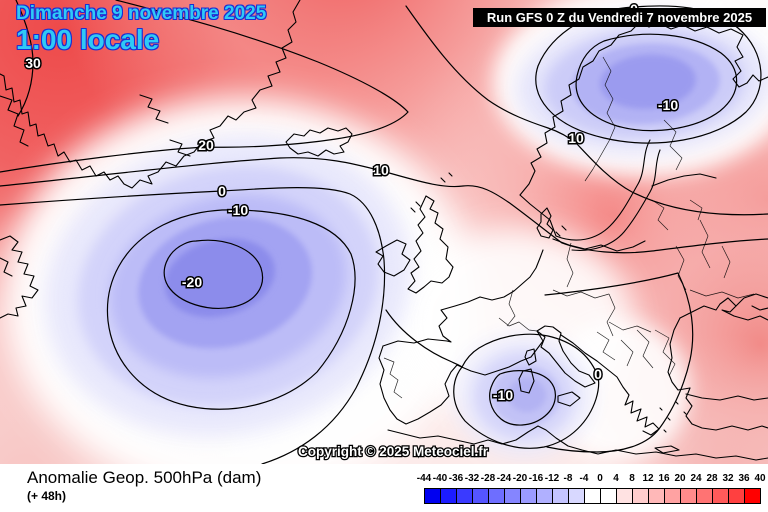 The image size is (768, 512). What do you see at coordinates (424, 338) in the screenshot?
I see `contour-zero-france` at bounding box center [424, 338].